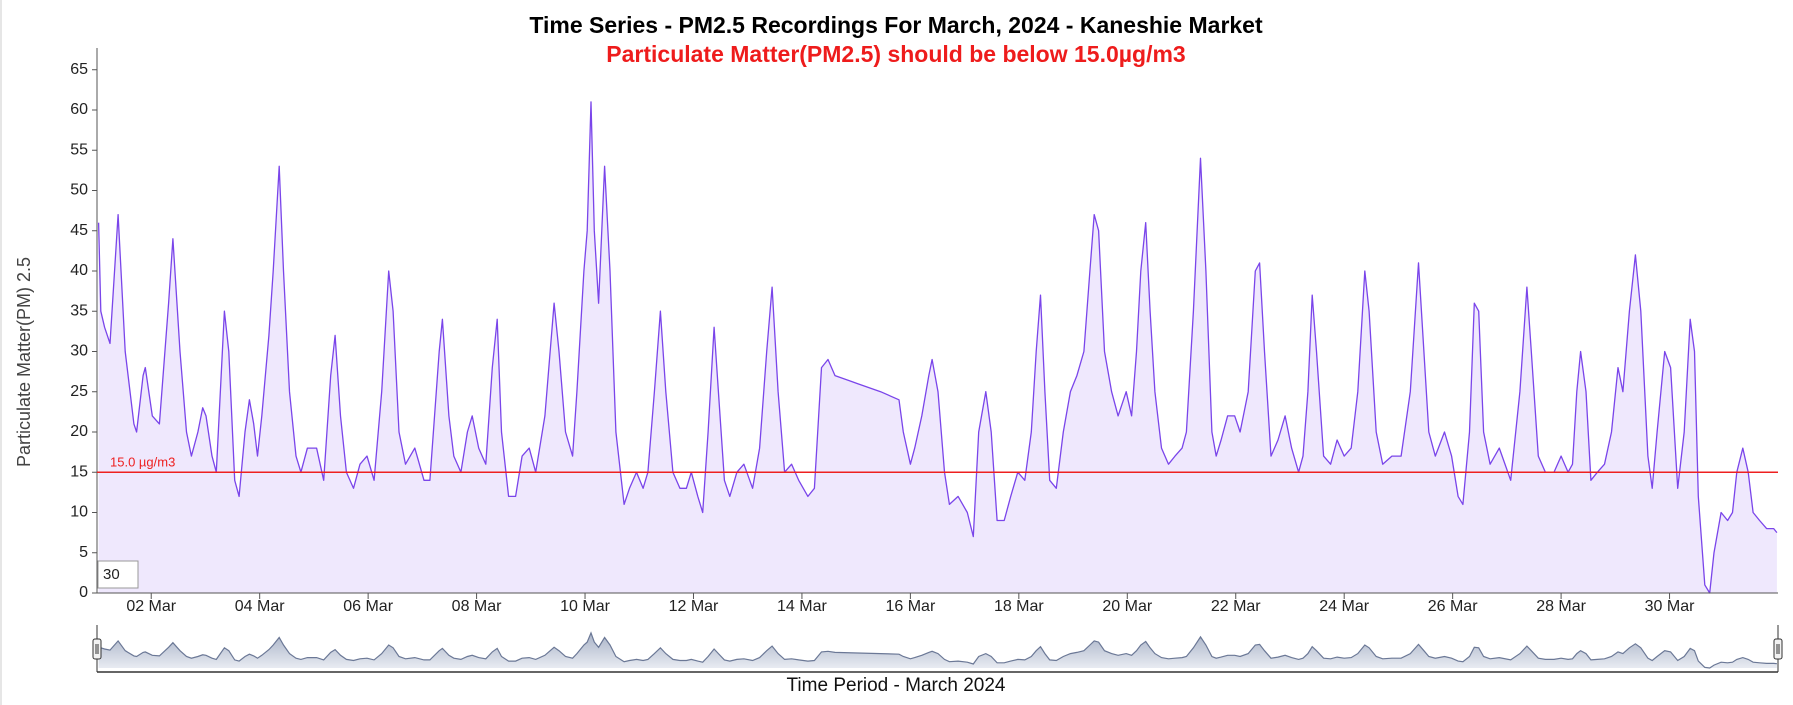  I want to click on y-tick-label: 60, so click(79, 109).